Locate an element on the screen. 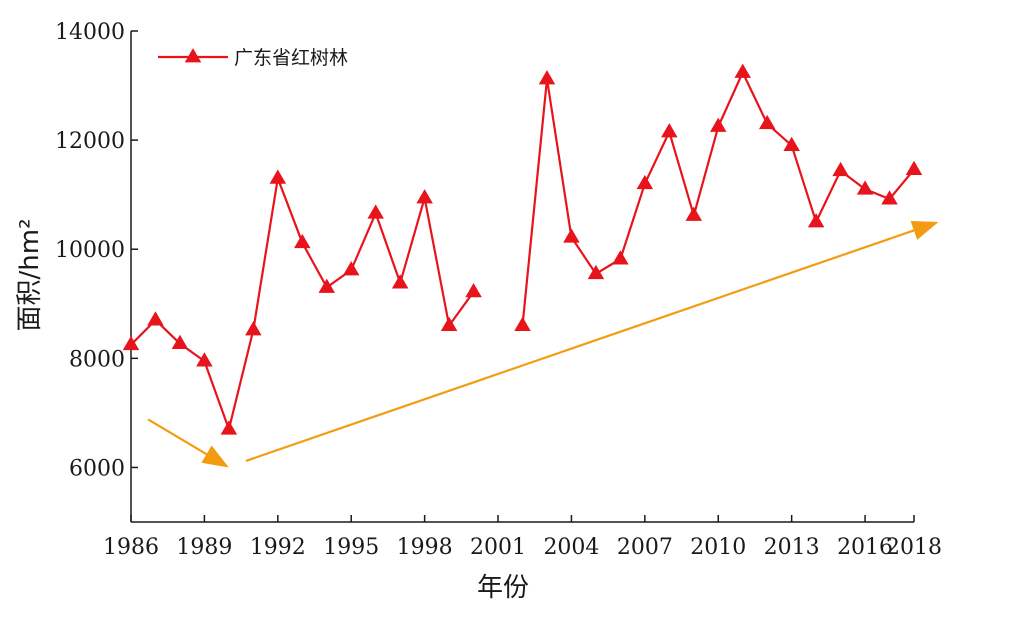 This screenshot has height=628, width=1016. x-tick-label: 2018 is located at coordinates (914, 547).